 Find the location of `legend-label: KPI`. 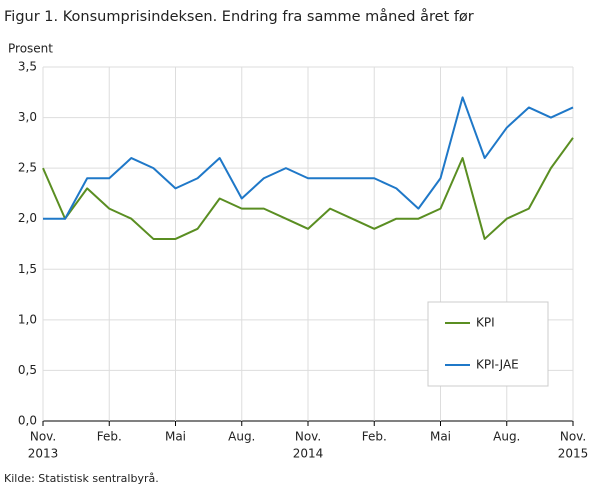

legend-label: KPI is located at coordinates (485, 323).